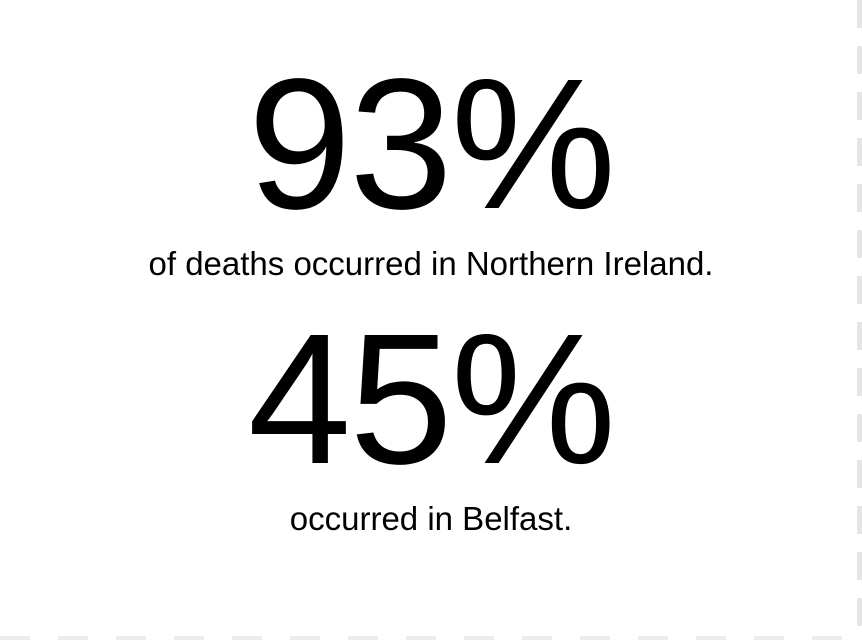  I want to click on bottom-edge-divider, so click(431, 638).